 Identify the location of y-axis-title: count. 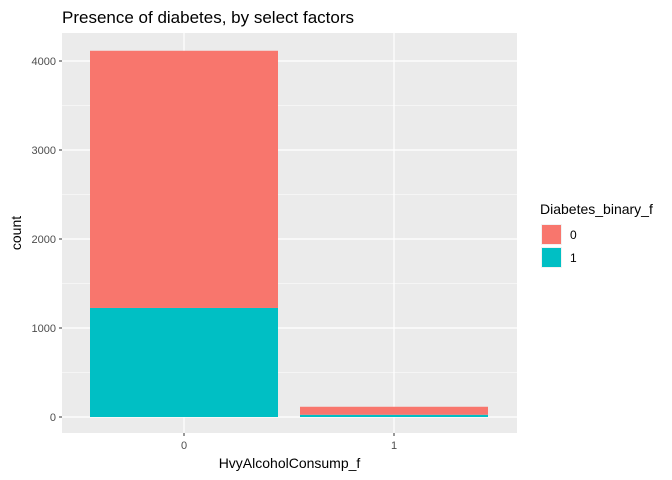
(16, 233).